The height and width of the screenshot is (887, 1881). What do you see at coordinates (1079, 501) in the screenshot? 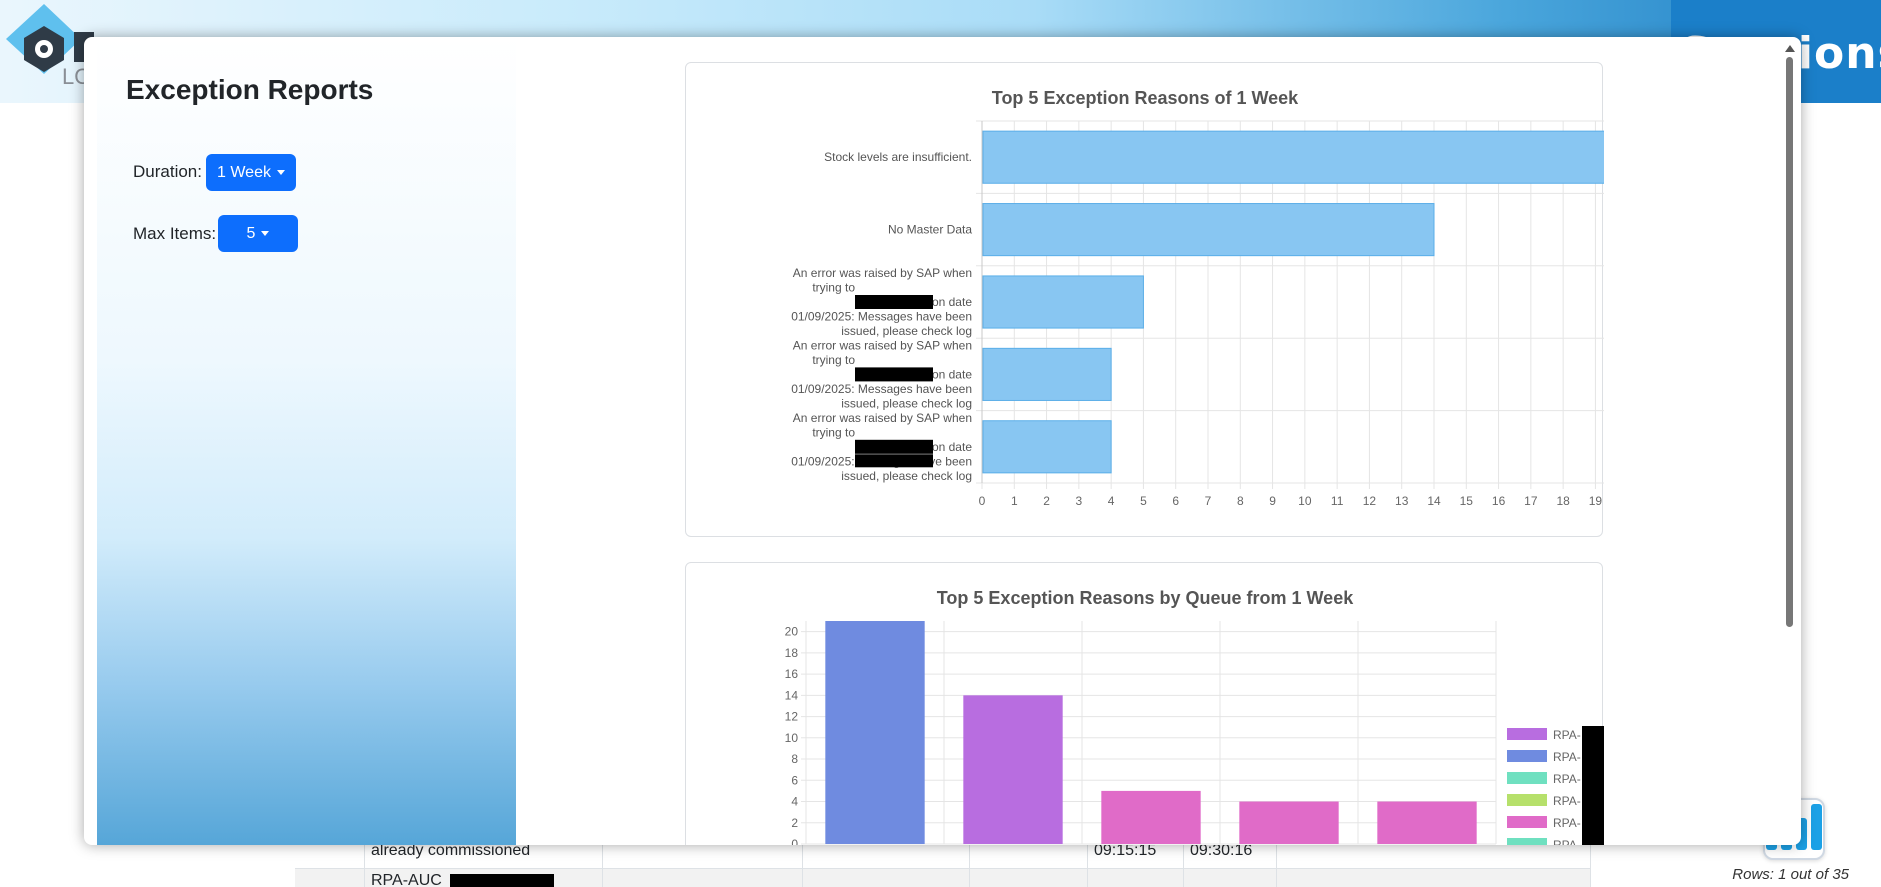
I see `x-tick-label: 3` at bounding box center [1079, 501].